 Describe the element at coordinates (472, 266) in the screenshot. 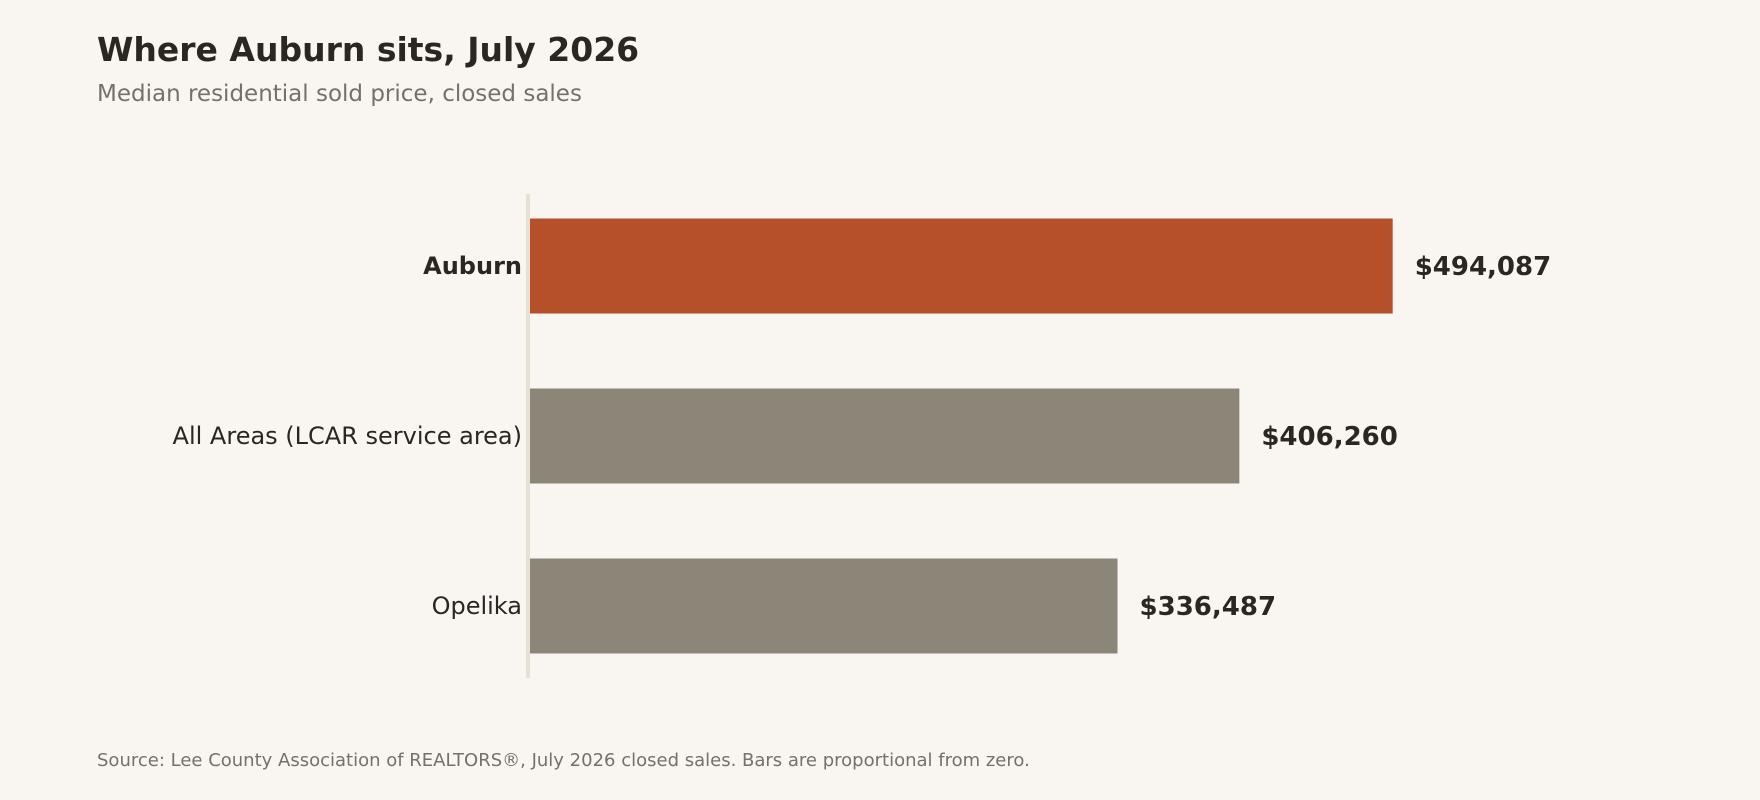

I see `category-label-auburn: Auburn` at that location.